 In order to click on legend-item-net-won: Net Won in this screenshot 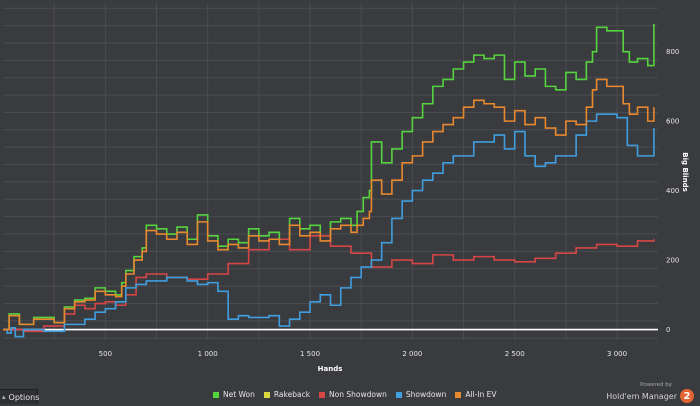, I will do `click(234, 394)`.